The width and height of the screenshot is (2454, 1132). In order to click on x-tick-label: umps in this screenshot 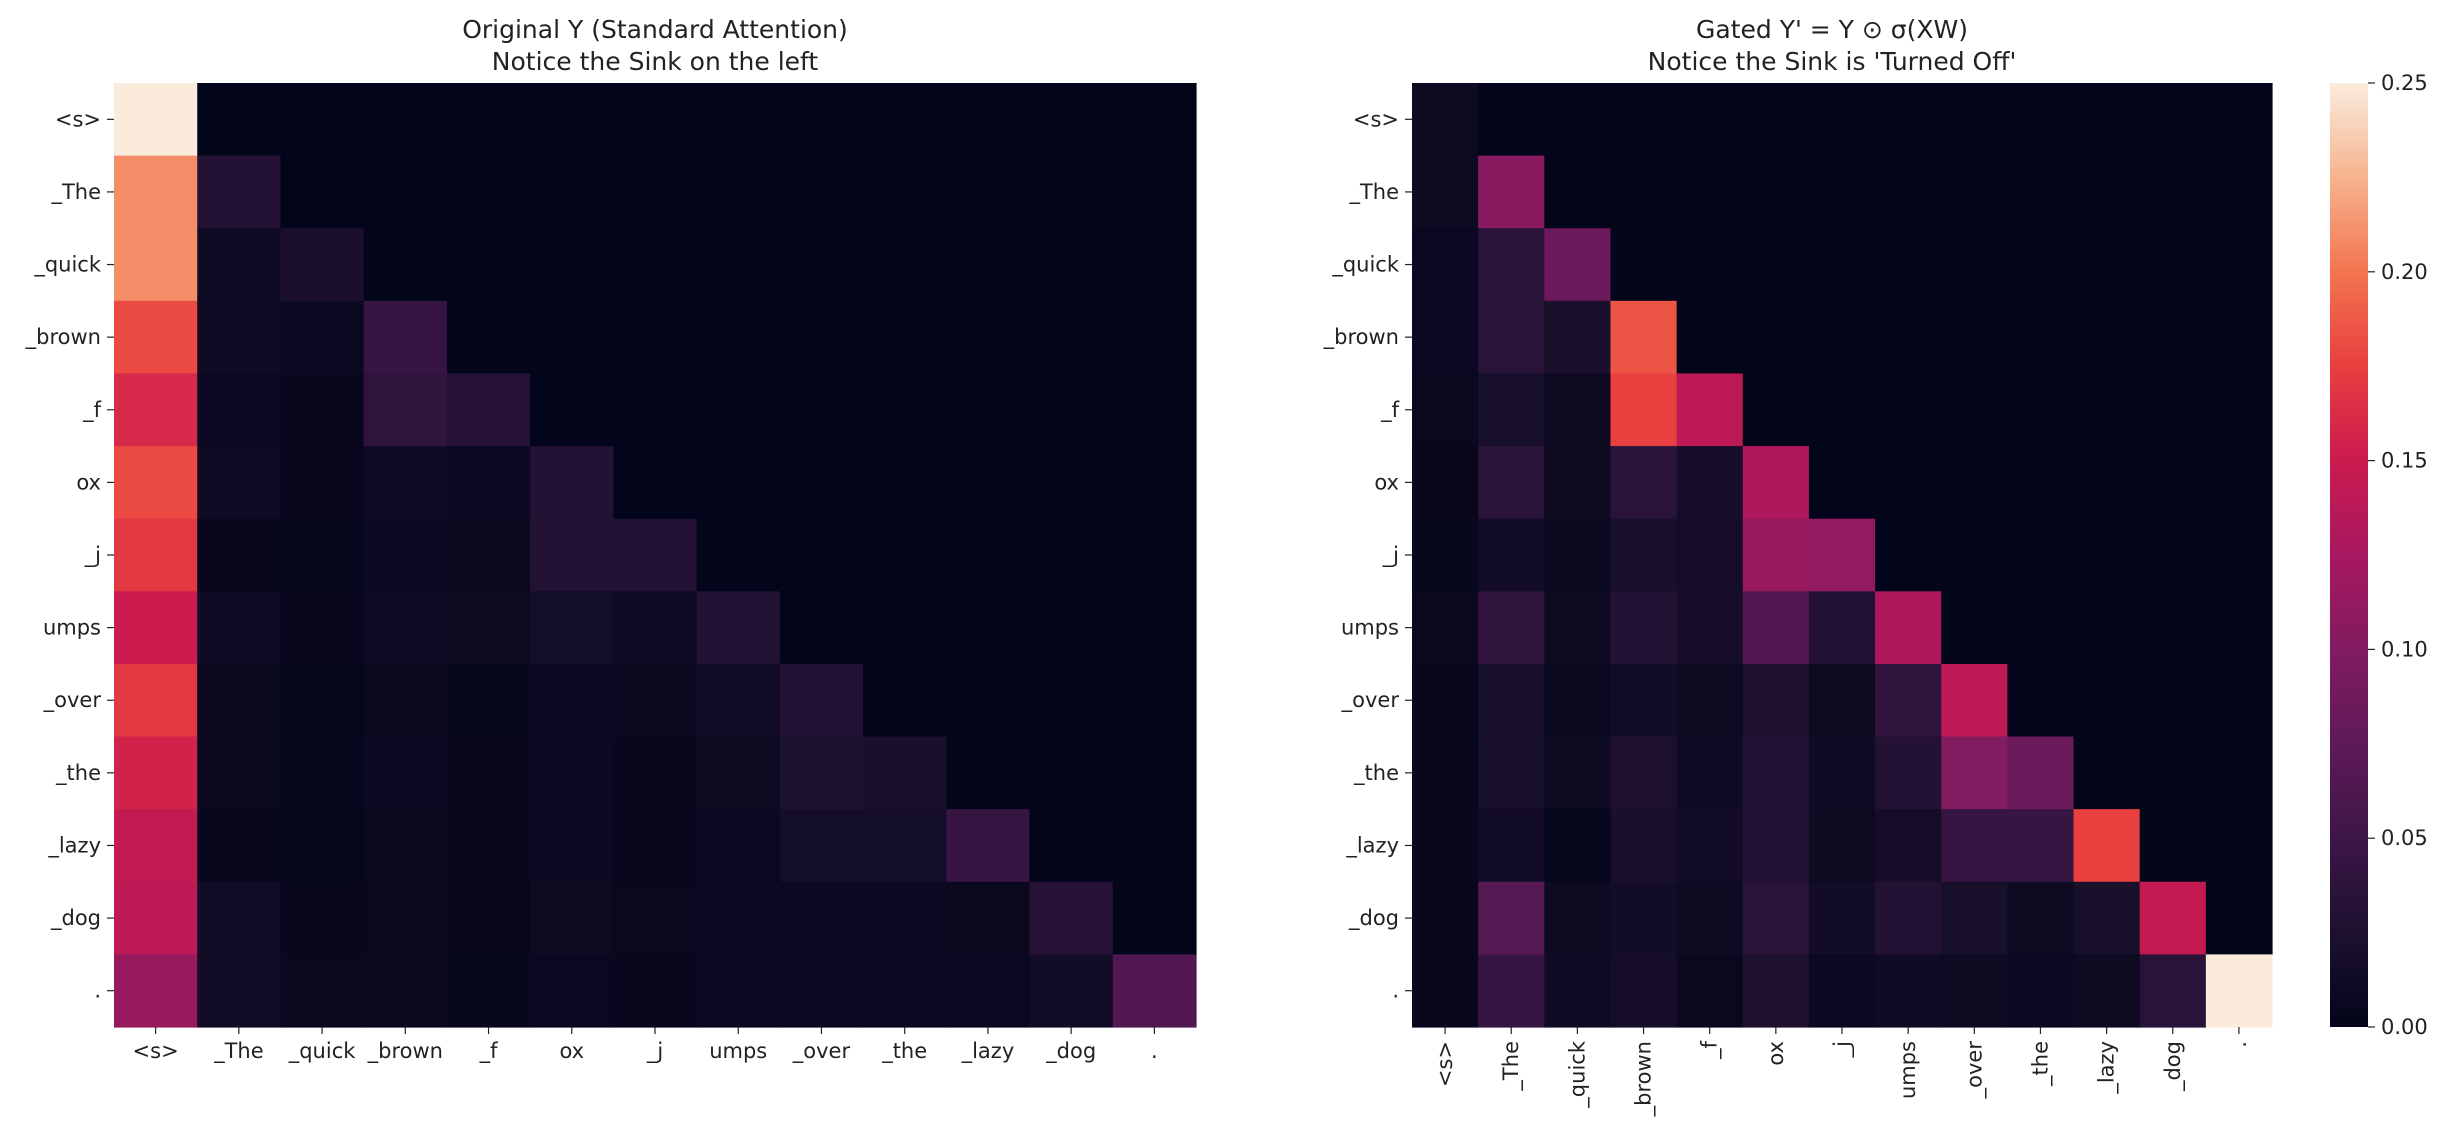, I will do `click(1908, 1070)`.